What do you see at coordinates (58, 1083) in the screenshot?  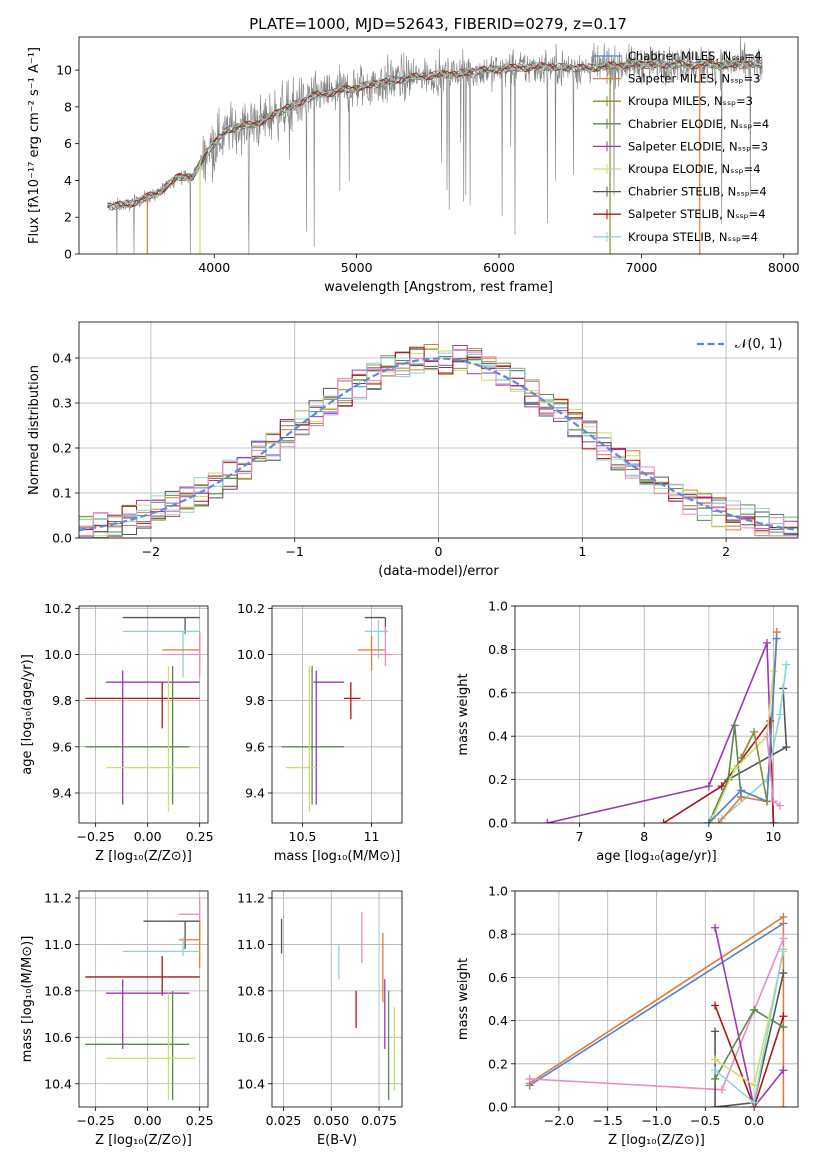 I see `y-tick-label: 10.4` at bounding box center [58, 1083].